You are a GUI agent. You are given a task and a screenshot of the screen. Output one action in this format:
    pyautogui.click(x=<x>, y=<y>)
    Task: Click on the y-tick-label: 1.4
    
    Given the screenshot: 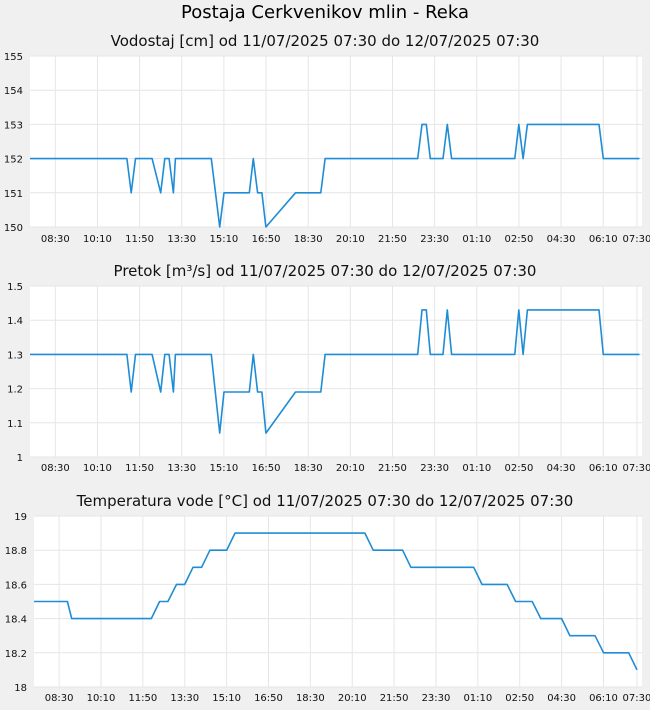 What is the action you would take?
    pyautogui.click(x=15, y=321)
    